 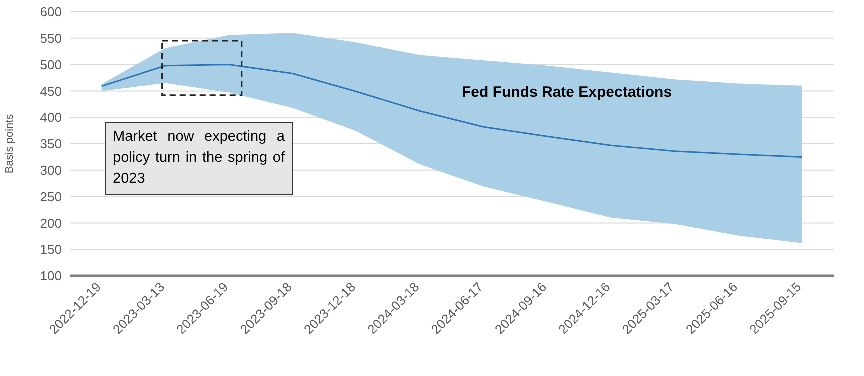 What do you see at coordinates (10, 144) in the screenshot?
I see `y-axis-title: Basis points` at bounding box center [10, 144].